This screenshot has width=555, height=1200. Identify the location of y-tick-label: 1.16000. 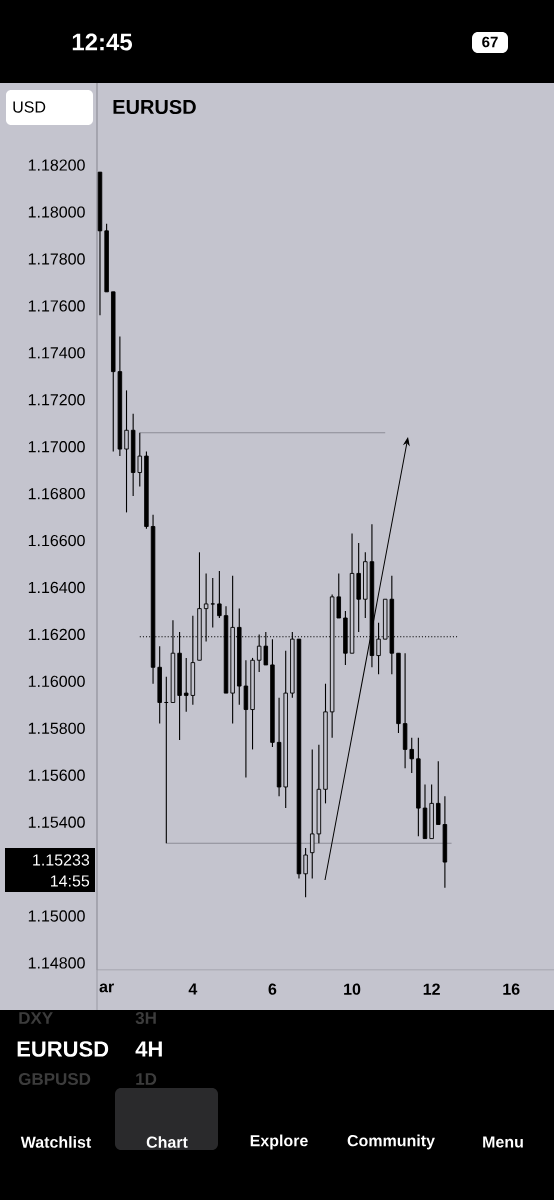
(57, 681).